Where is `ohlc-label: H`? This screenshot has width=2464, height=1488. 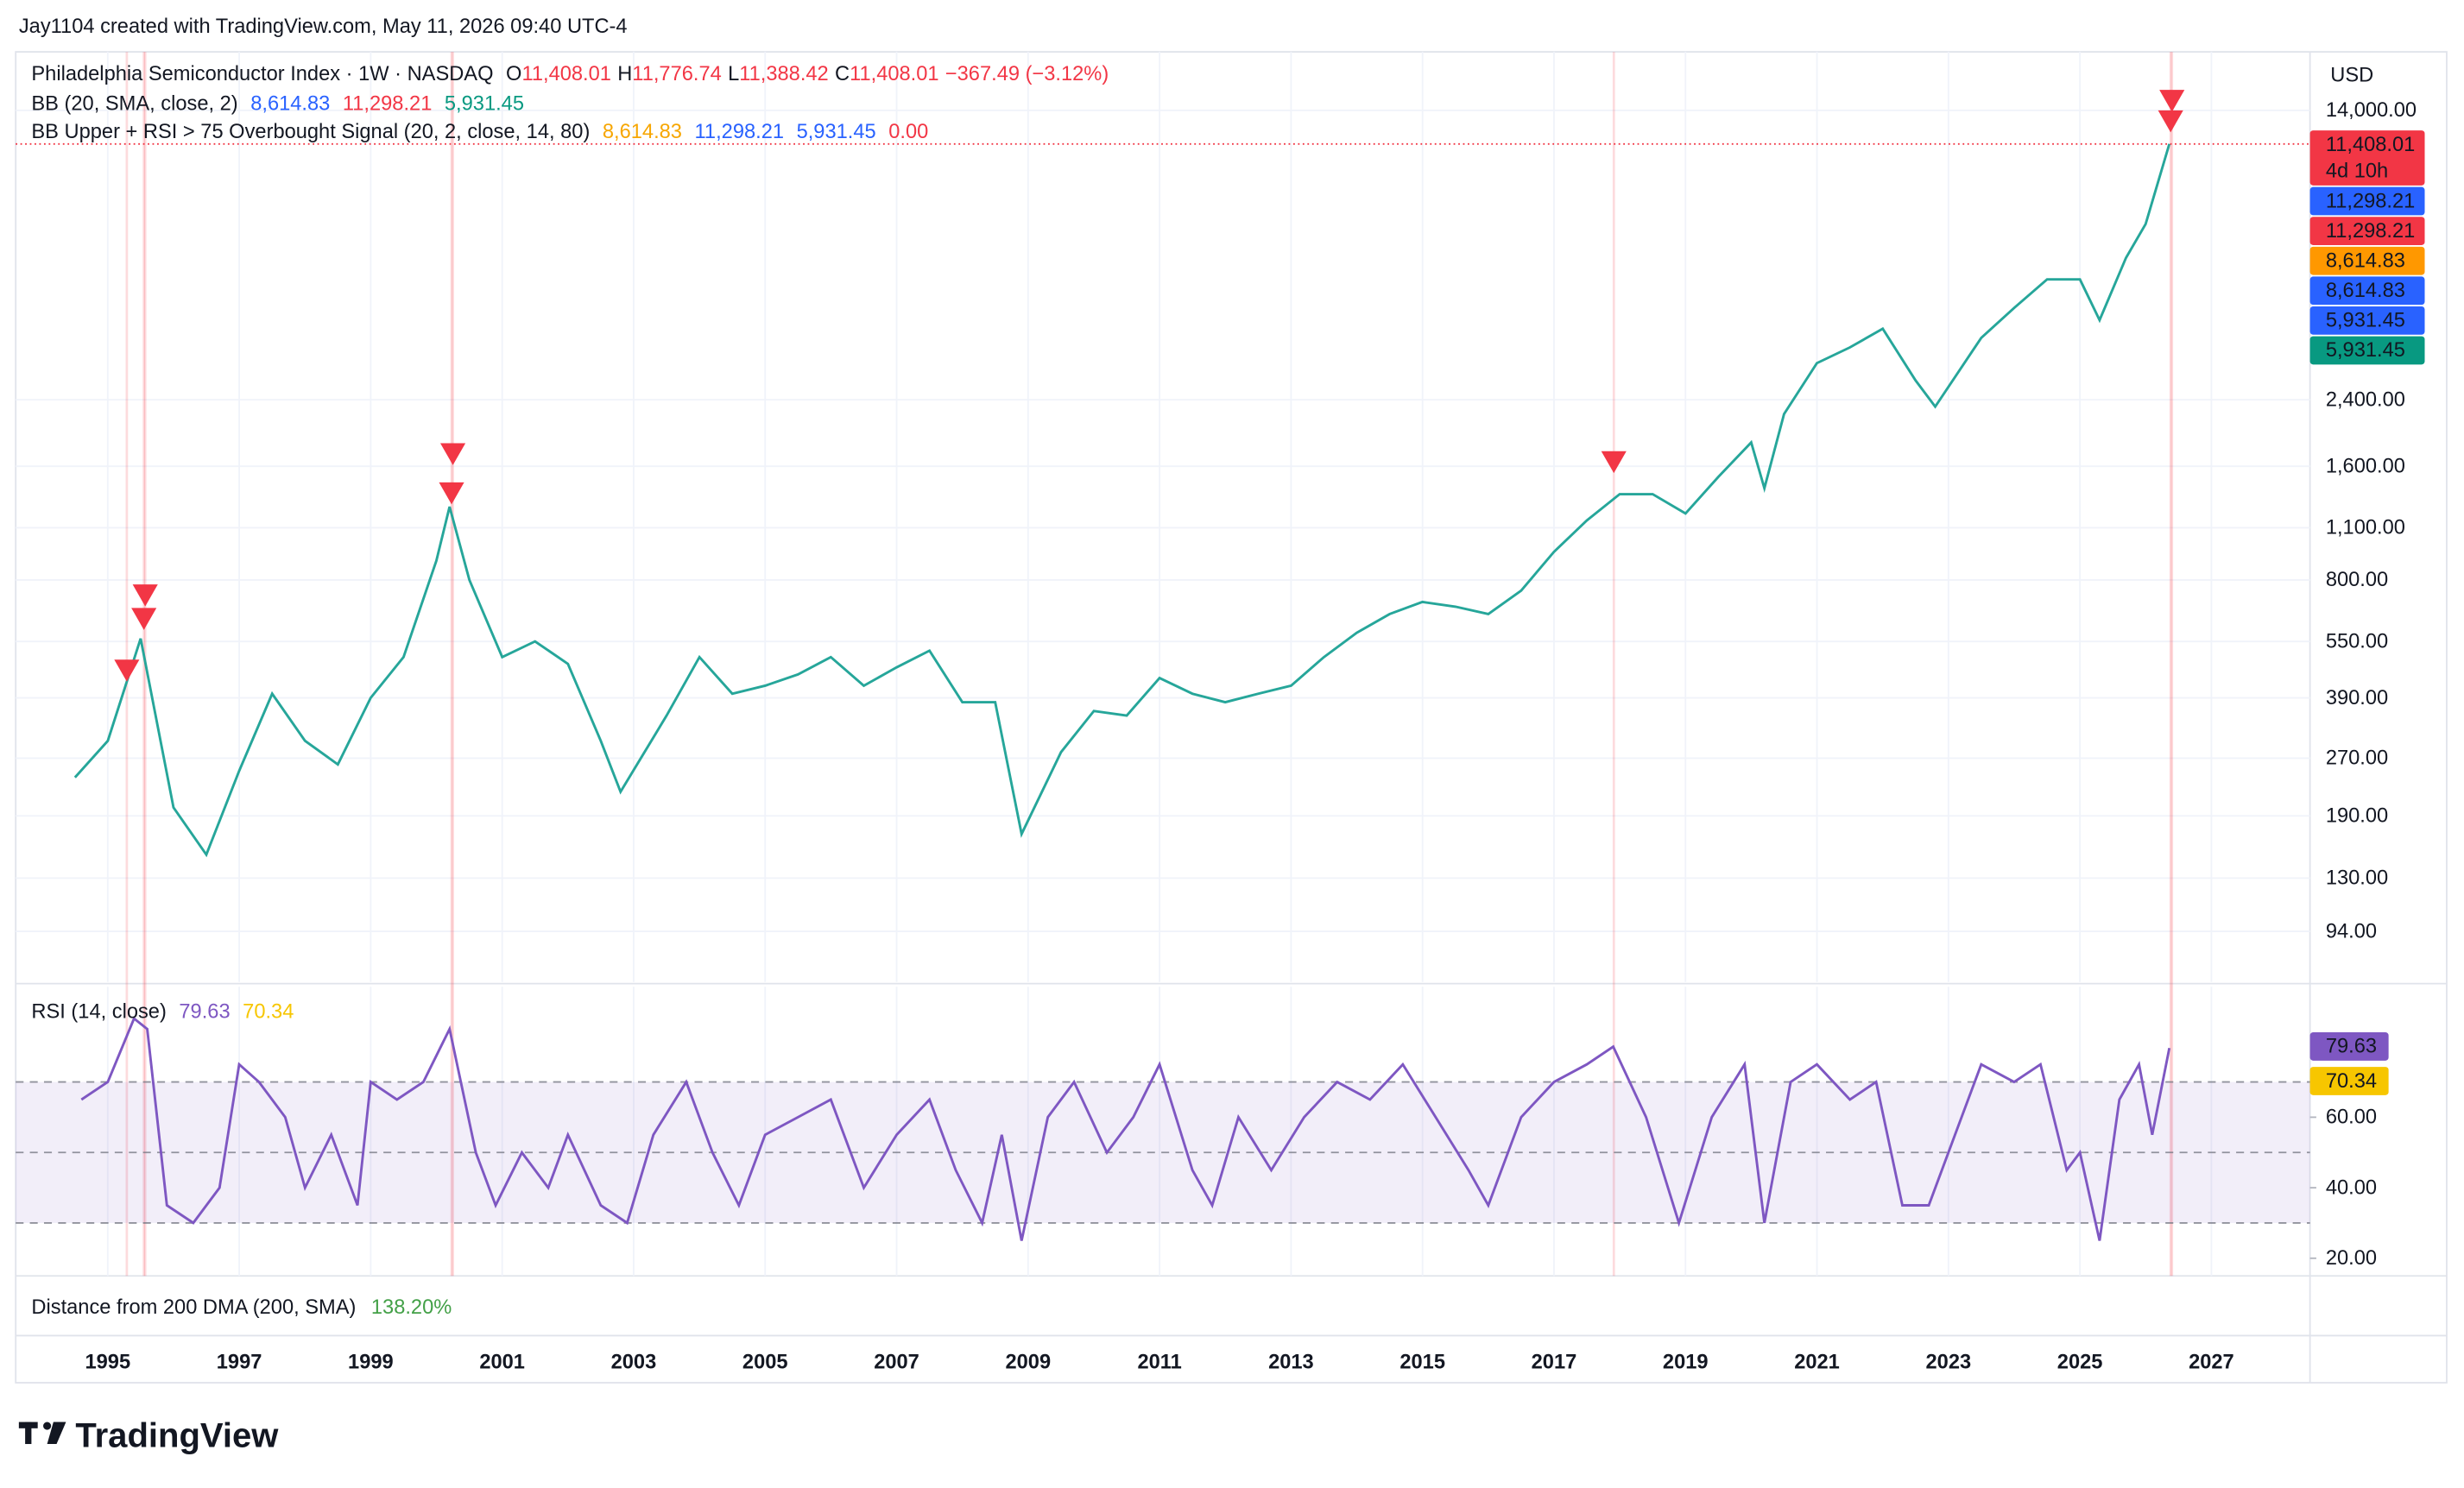
ohlc-label: H is located at coordinates (624, 74).